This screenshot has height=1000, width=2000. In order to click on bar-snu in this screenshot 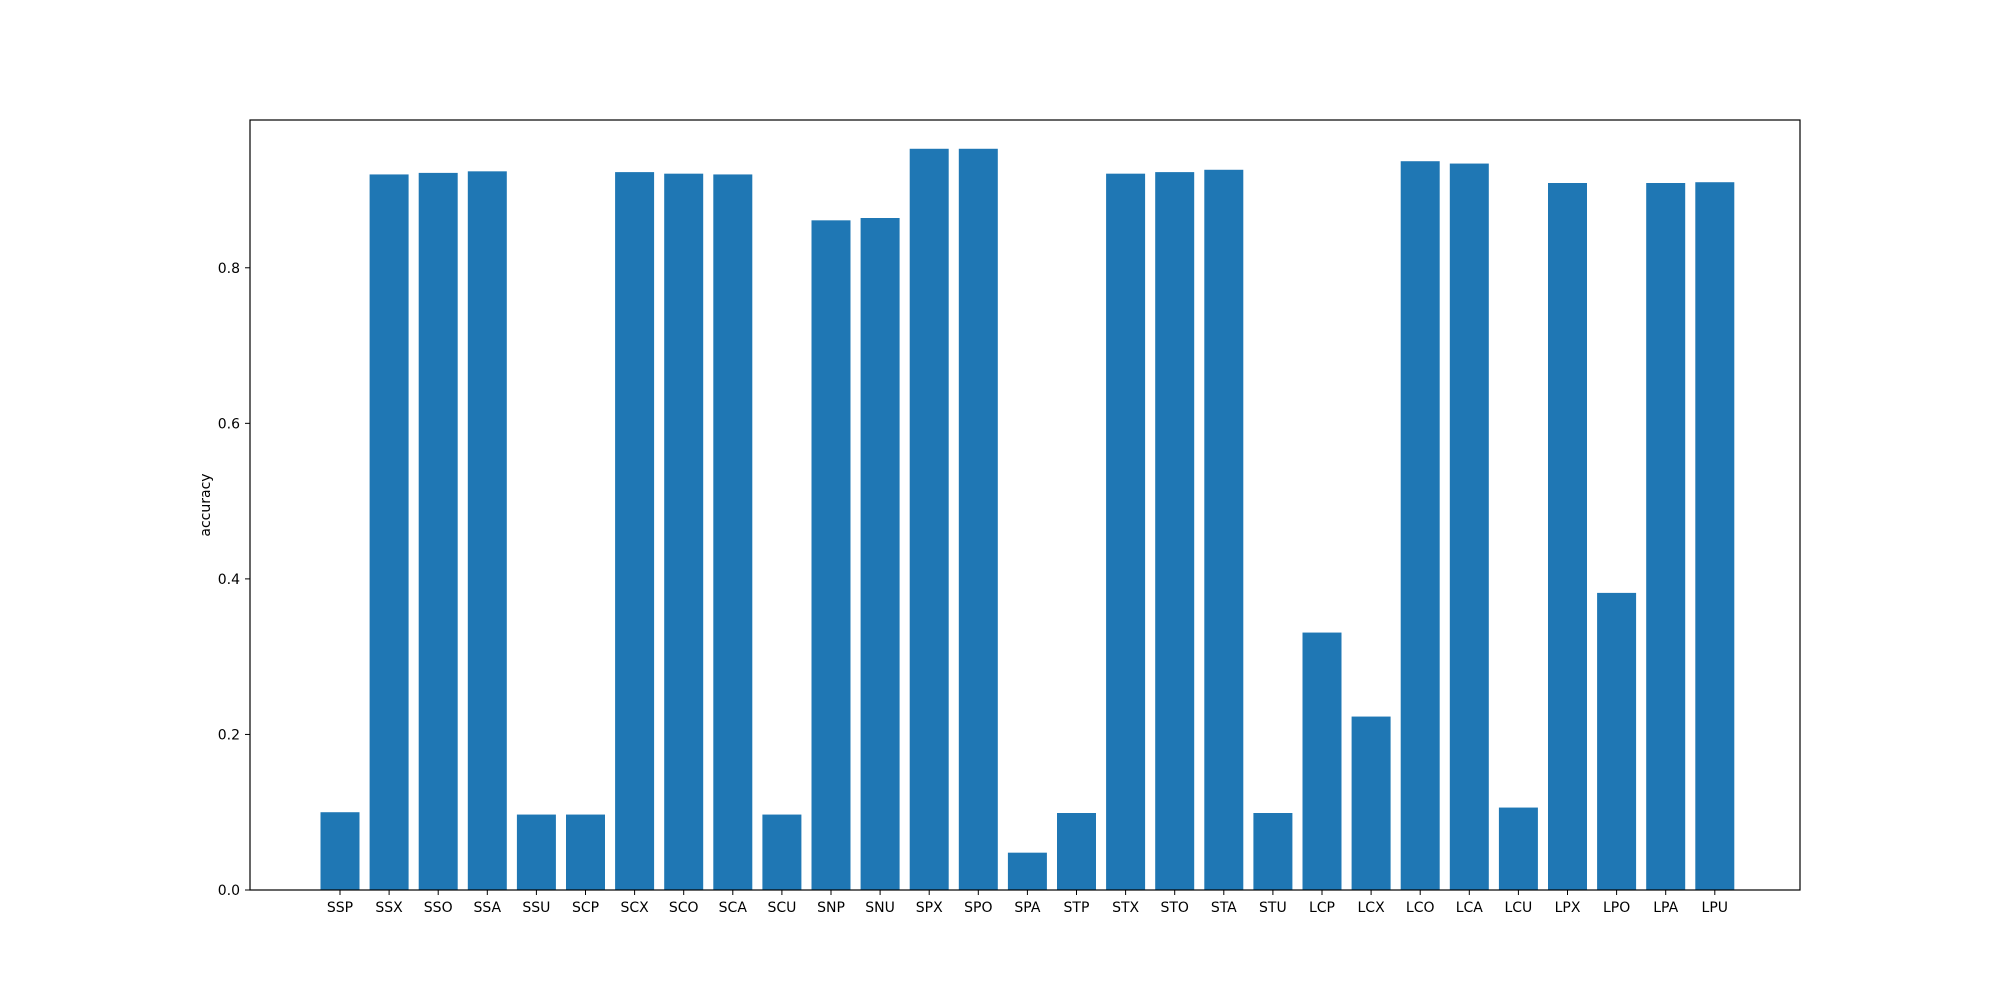, I will do `click(880, 554)`.